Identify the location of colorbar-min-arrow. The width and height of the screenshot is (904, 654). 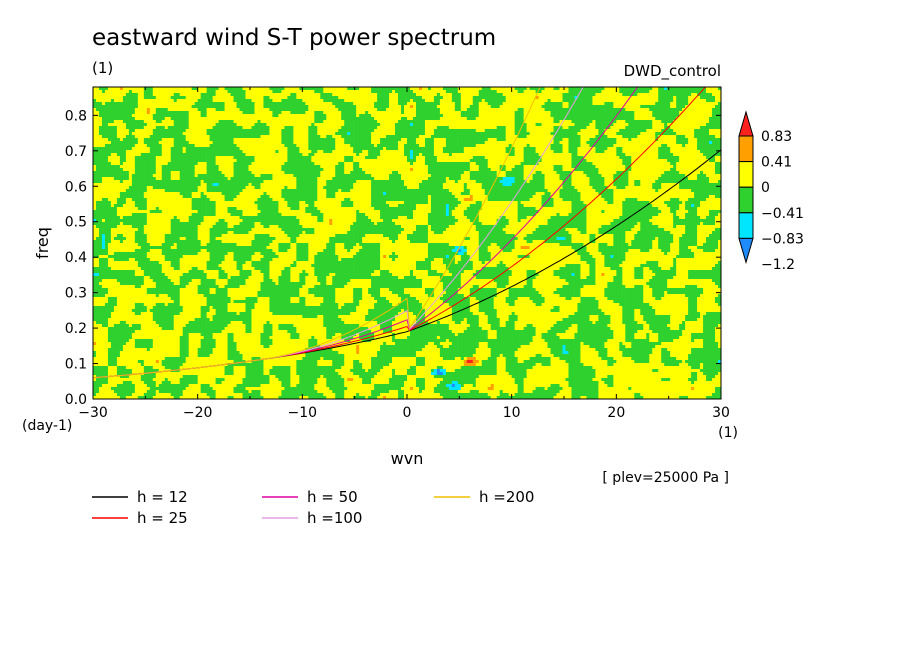
(746, 250).